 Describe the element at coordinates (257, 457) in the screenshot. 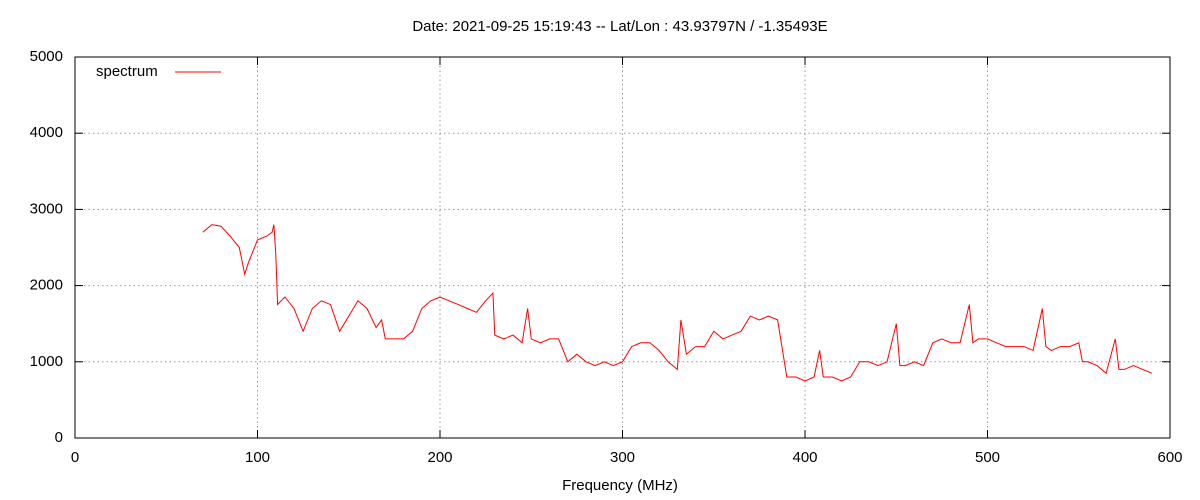

I see `x-tick-label: 100` at that location.